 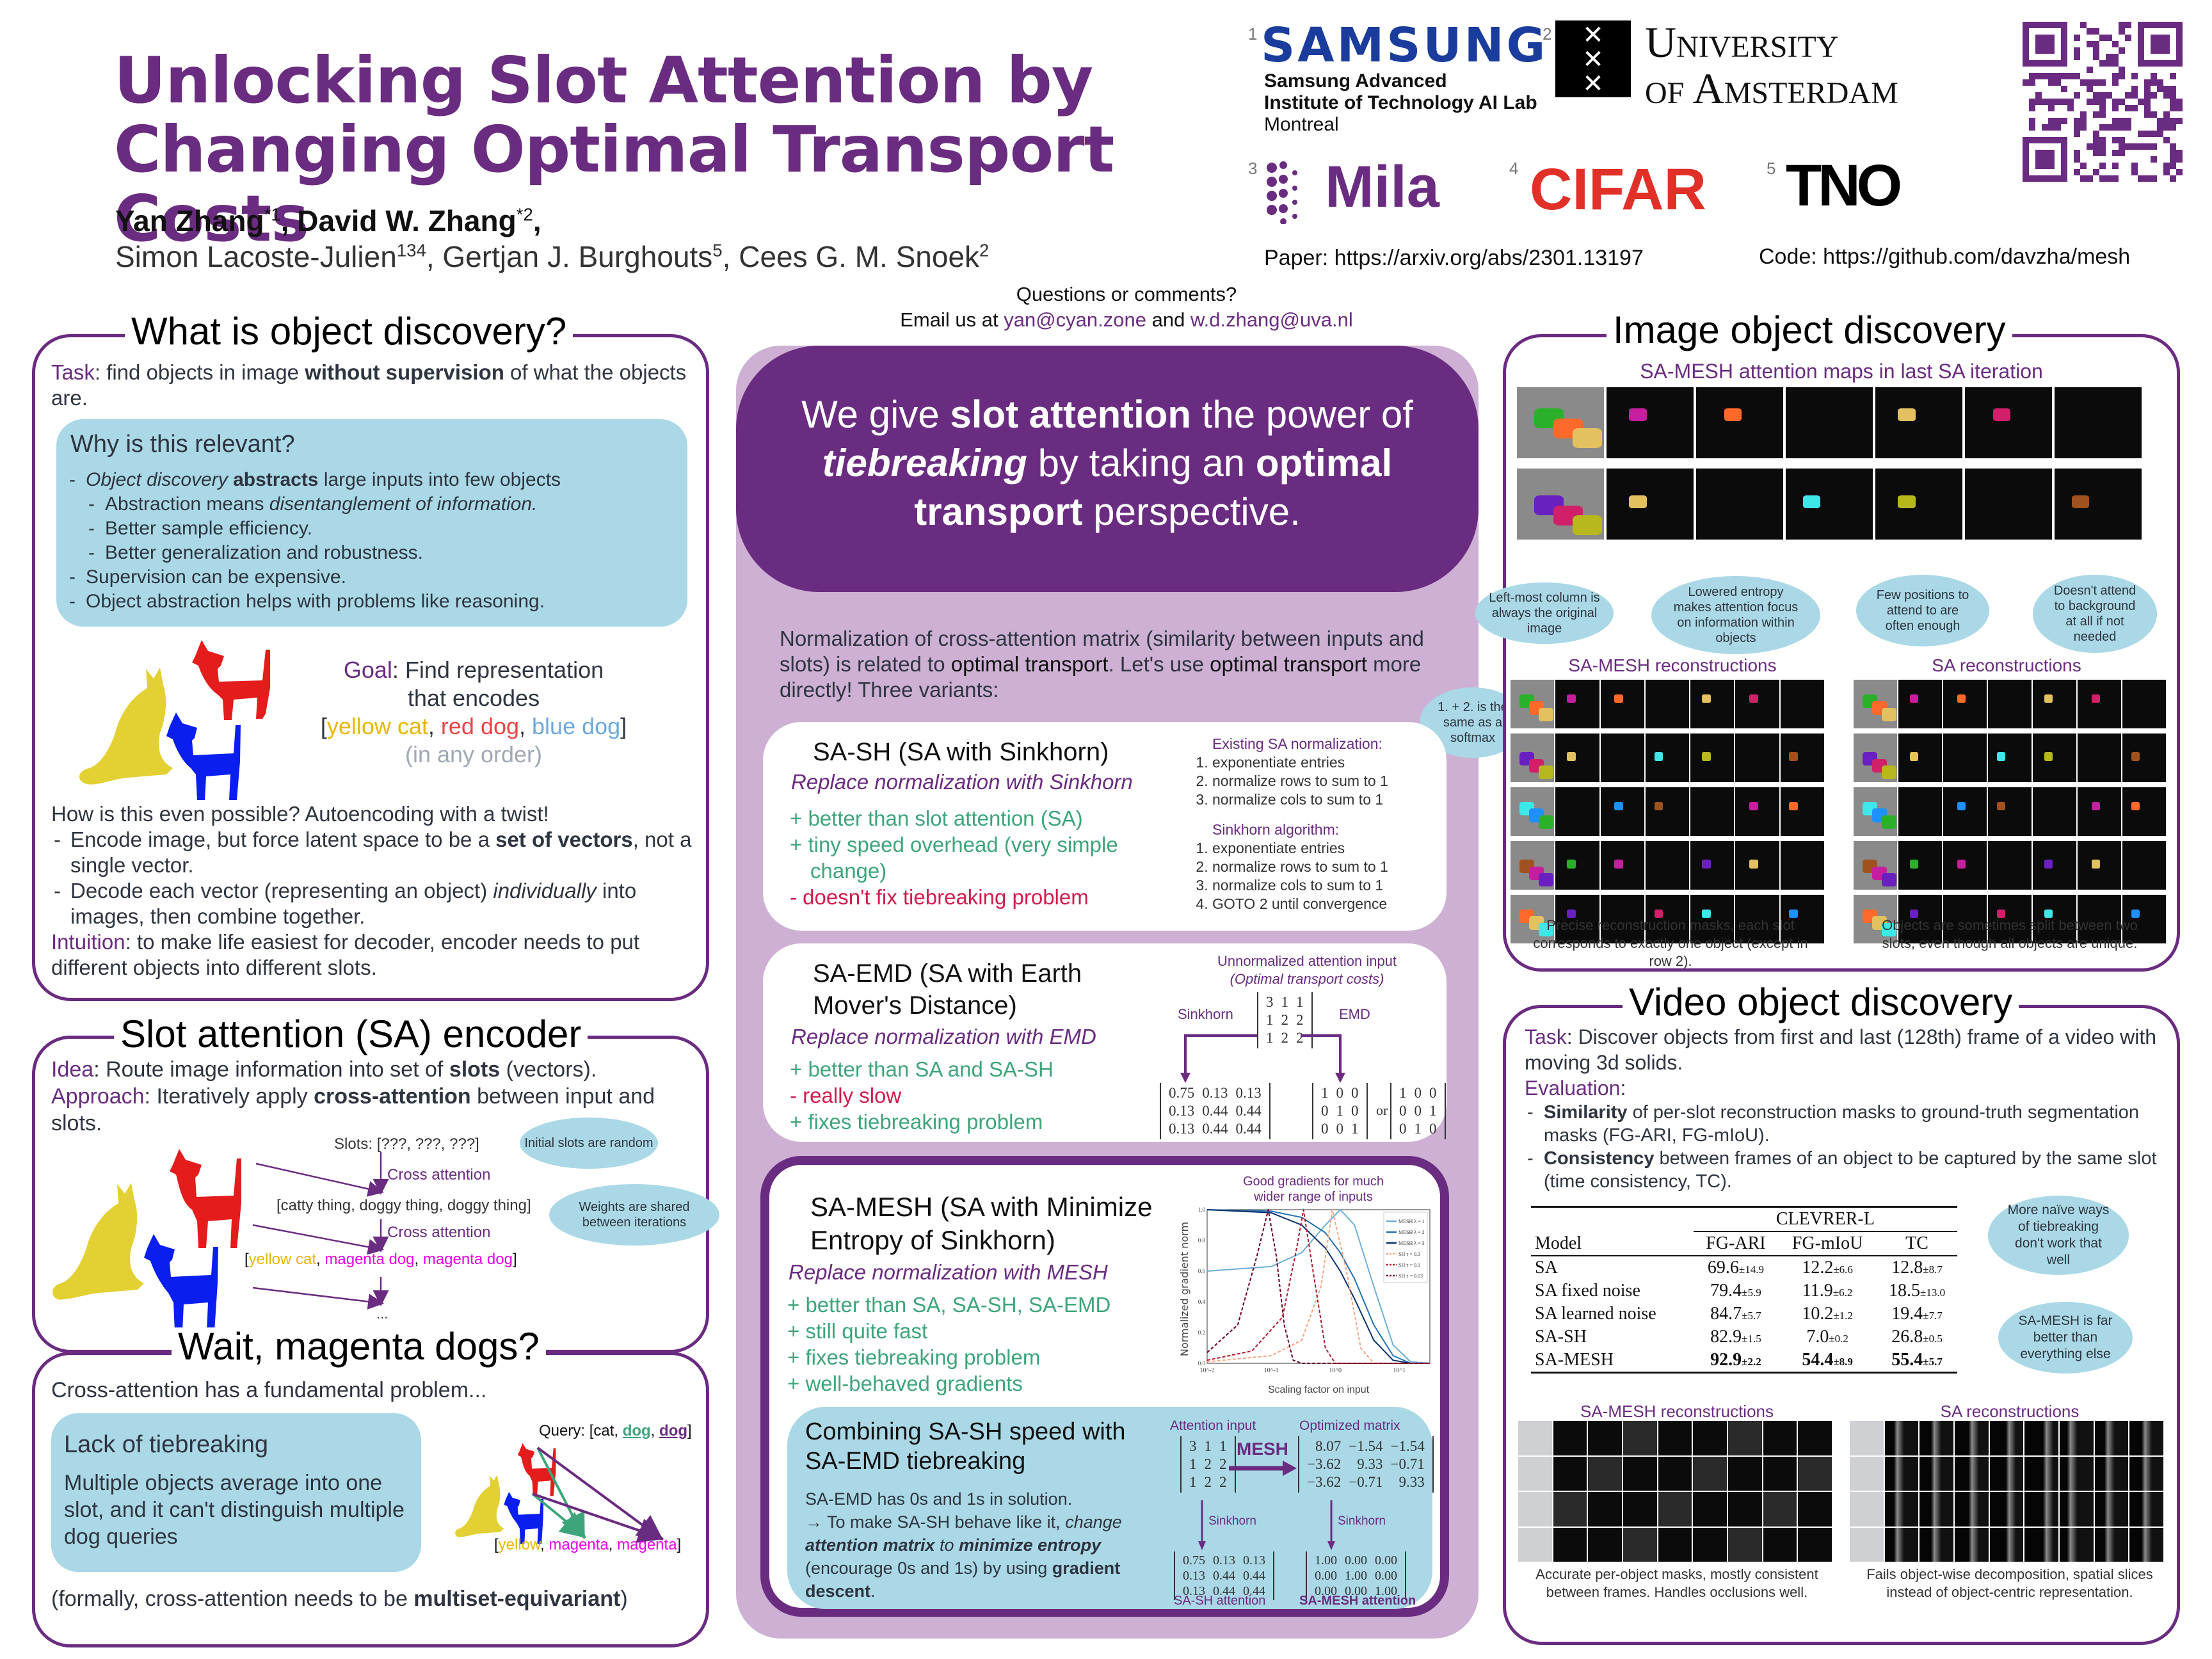 What do you see at coordinates (1945, 256) in the screenshot?
I see `code-link: Code: https://github.com/davzha/mesh` at bounding box center [1945, 256].